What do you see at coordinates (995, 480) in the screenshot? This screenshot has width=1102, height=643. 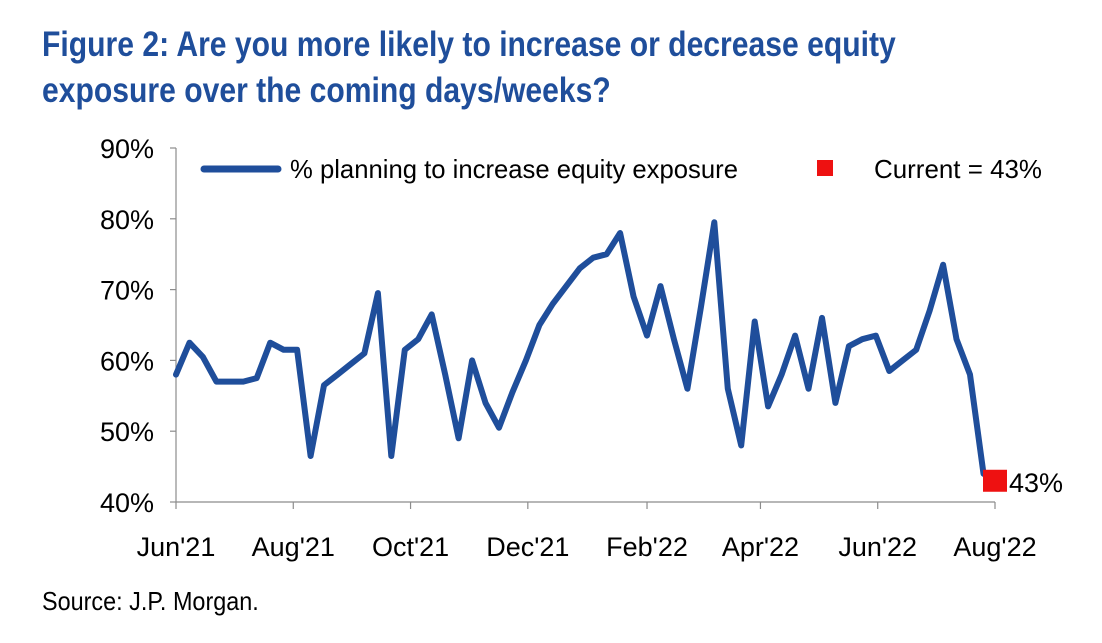 I see `current-marker` at bounding box center [995, 480].